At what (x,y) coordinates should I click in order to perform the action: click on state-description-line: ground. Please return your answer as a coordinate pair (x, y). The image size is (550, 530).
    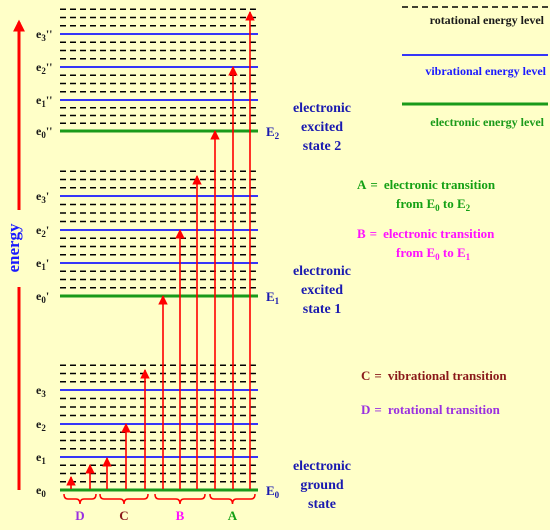
    Looking at the image, I should click on (322, 485).